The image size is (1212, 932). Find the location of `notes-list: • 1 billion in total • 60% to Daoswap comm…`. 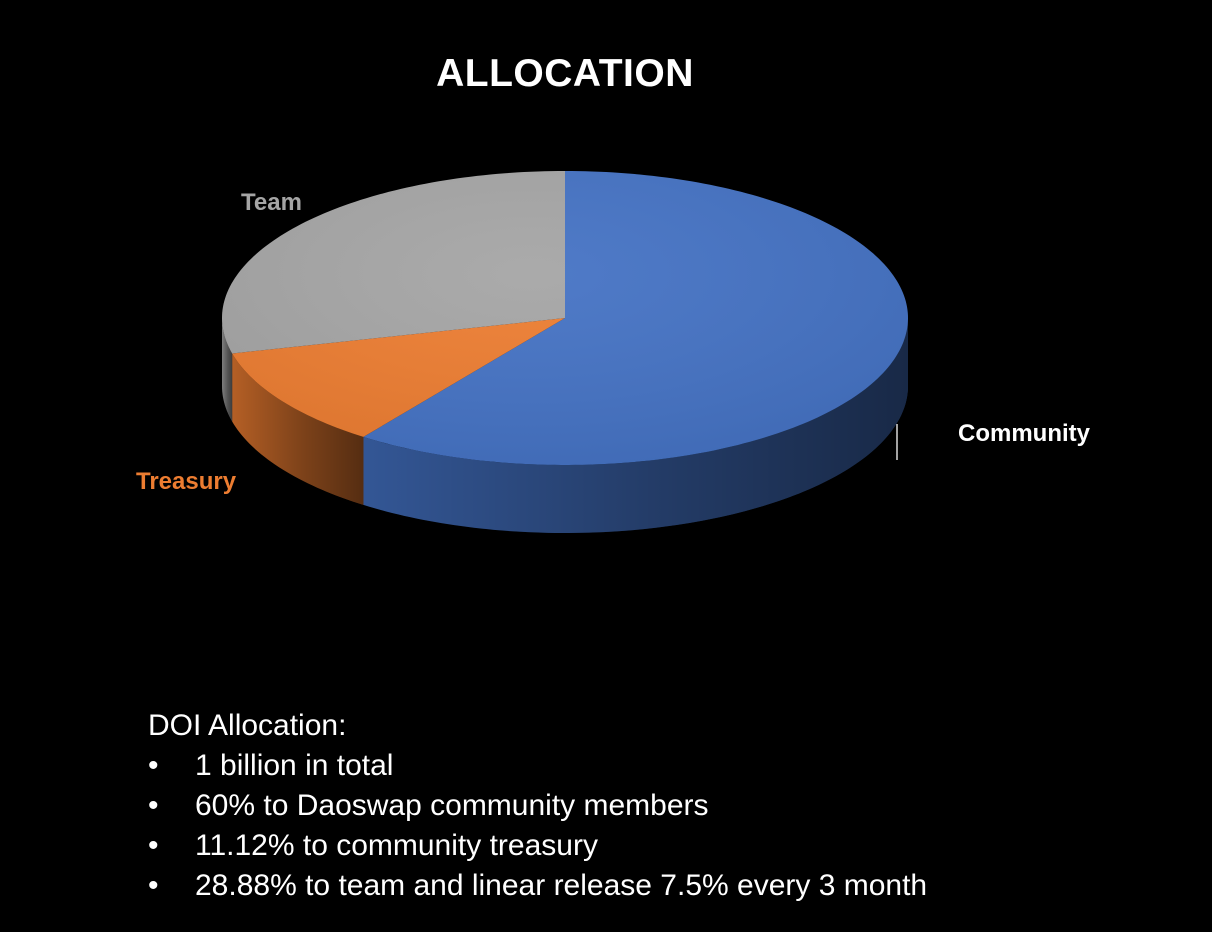

notes-list: • 1 billion in total • 60% to Daoswap comm… is located at coordinates (537, 826).